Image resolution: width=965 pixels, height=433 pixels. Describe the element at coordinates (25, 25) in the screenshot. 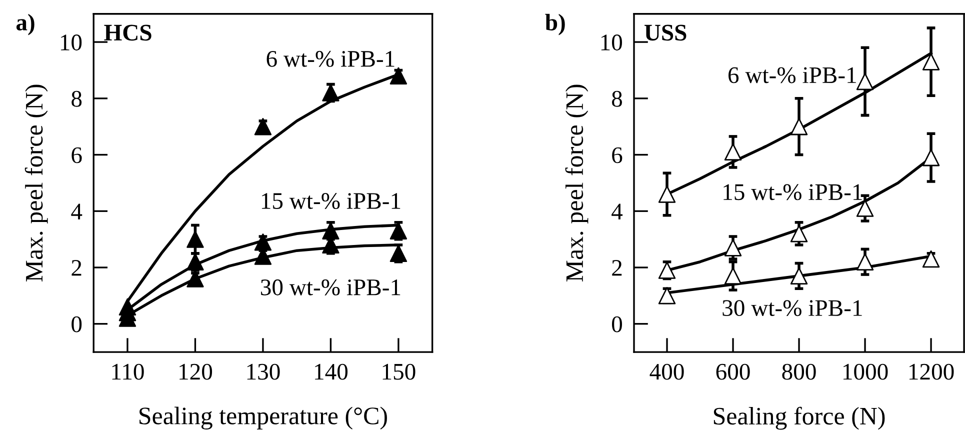

I see `chart-title: a)` at that location.